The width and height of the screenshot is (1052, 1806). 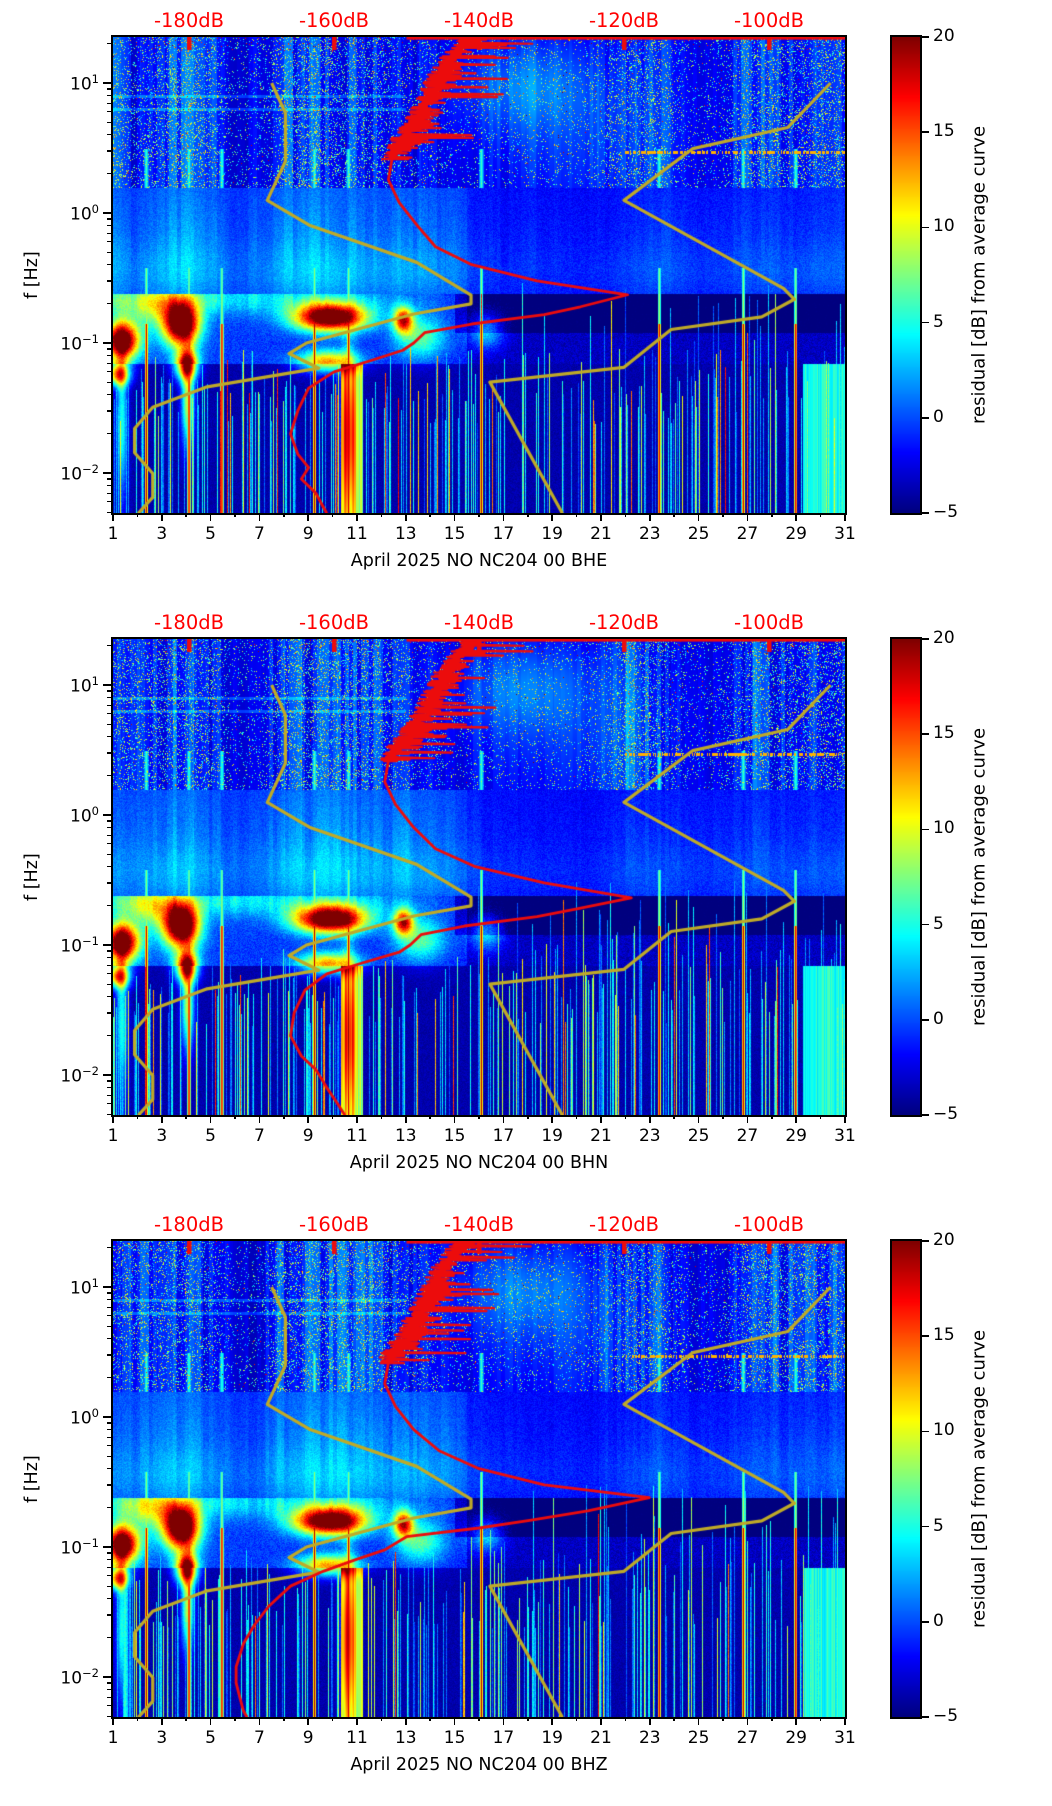 I want to click on plot-title: April 2025 NO NC204 00 BHE, so click(x=479, y=561).